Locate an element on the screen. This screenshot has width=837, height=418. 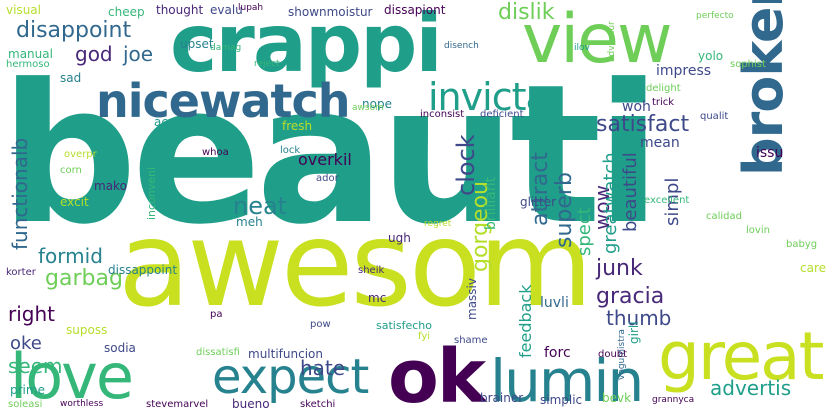
word-whoa: whoa is located at coordinates (215, 152).